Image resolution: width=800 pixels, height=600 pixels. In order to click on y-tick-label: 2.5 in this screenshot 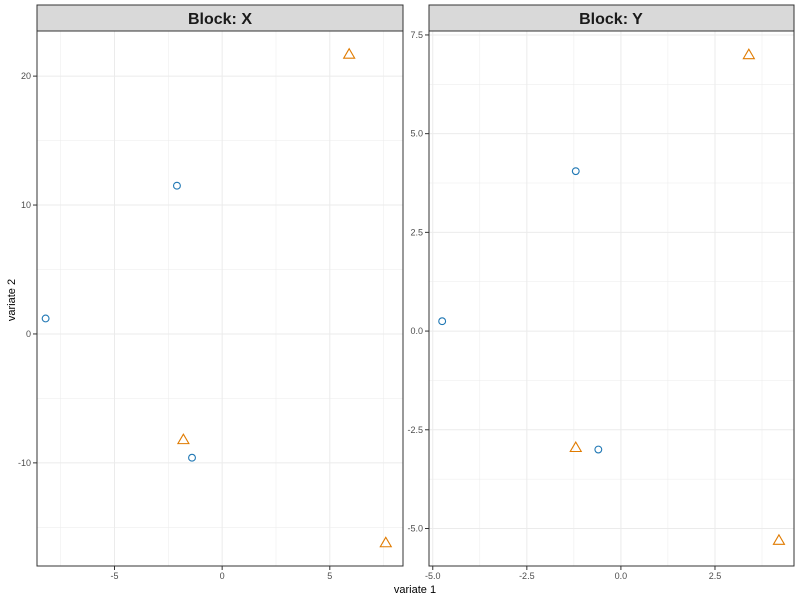, I will do `click(416, 232)`.